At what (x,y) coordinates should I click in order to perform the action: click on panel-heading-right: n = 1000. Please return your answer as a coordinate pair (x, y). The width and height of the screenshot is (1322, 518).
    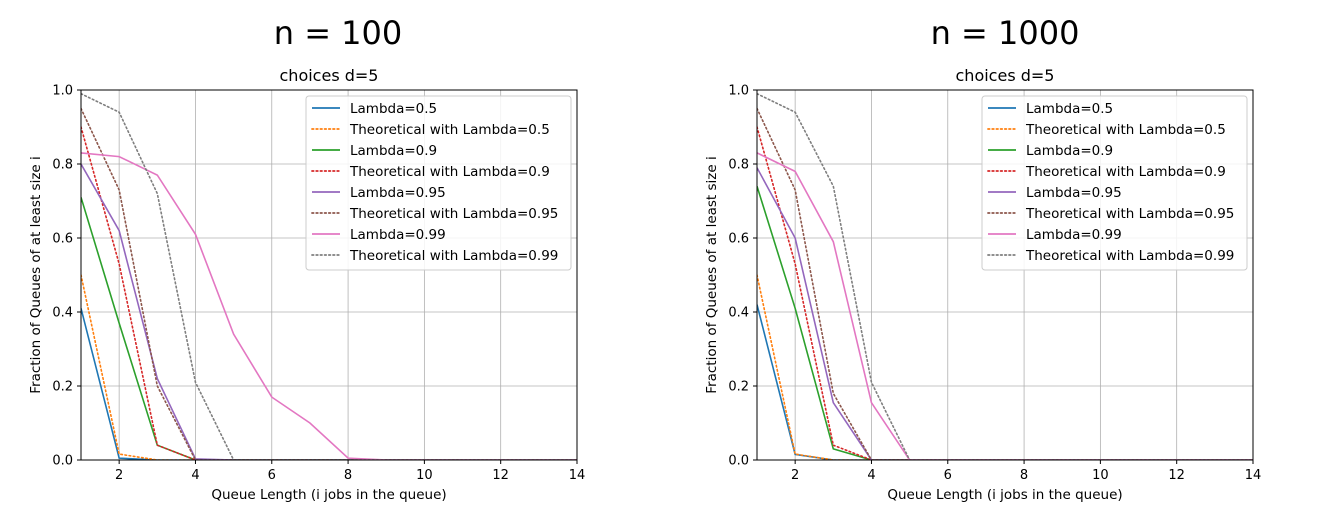
    Looking at the image, I should click on (1005, 33).